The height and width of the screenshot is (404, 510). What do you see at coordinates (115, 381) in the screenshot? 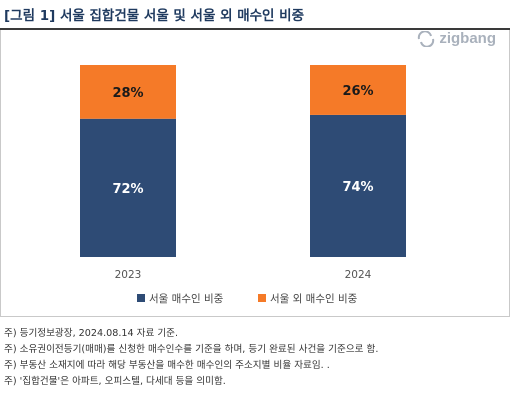
I see `footnote: 주) '집합건물'은 아파트, 오피스텔, 다세대 등을 의미함.` at bounding box center [115, 381].